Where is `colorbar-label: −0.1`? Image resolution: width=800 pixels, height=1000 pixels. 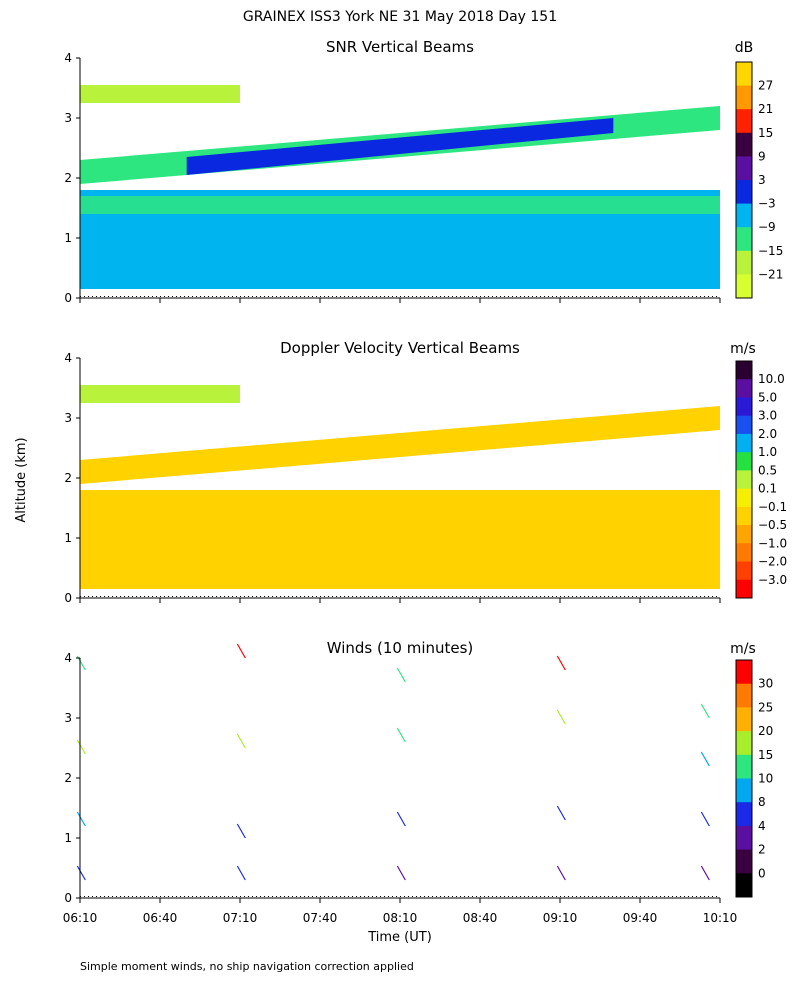 colorbar-label: −0.1 is located at coordinates (772, 507).